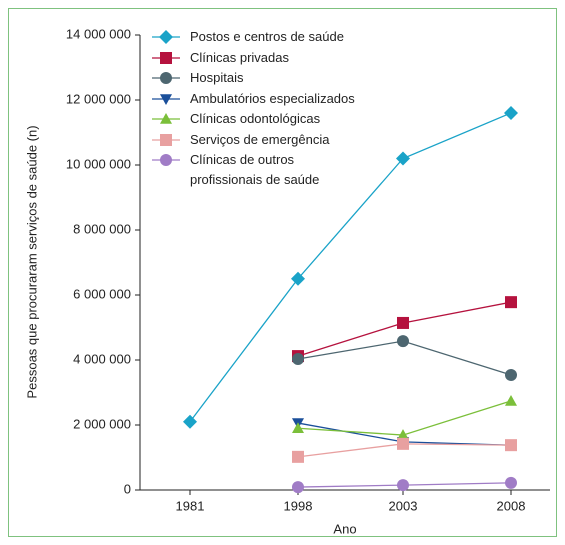 This screenshot has height=545, width=565. What do you see at coordinates (127, 488) in the screenshot?
I see `y-tick-label: 0` at bounding box center [127, 488].